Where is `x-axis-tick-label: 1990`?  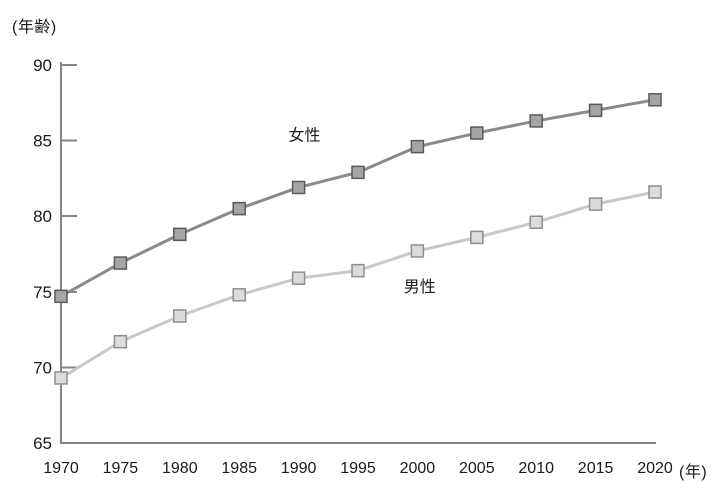
x-axis-tick-label: 1990 is located at coordinates (299, 468).